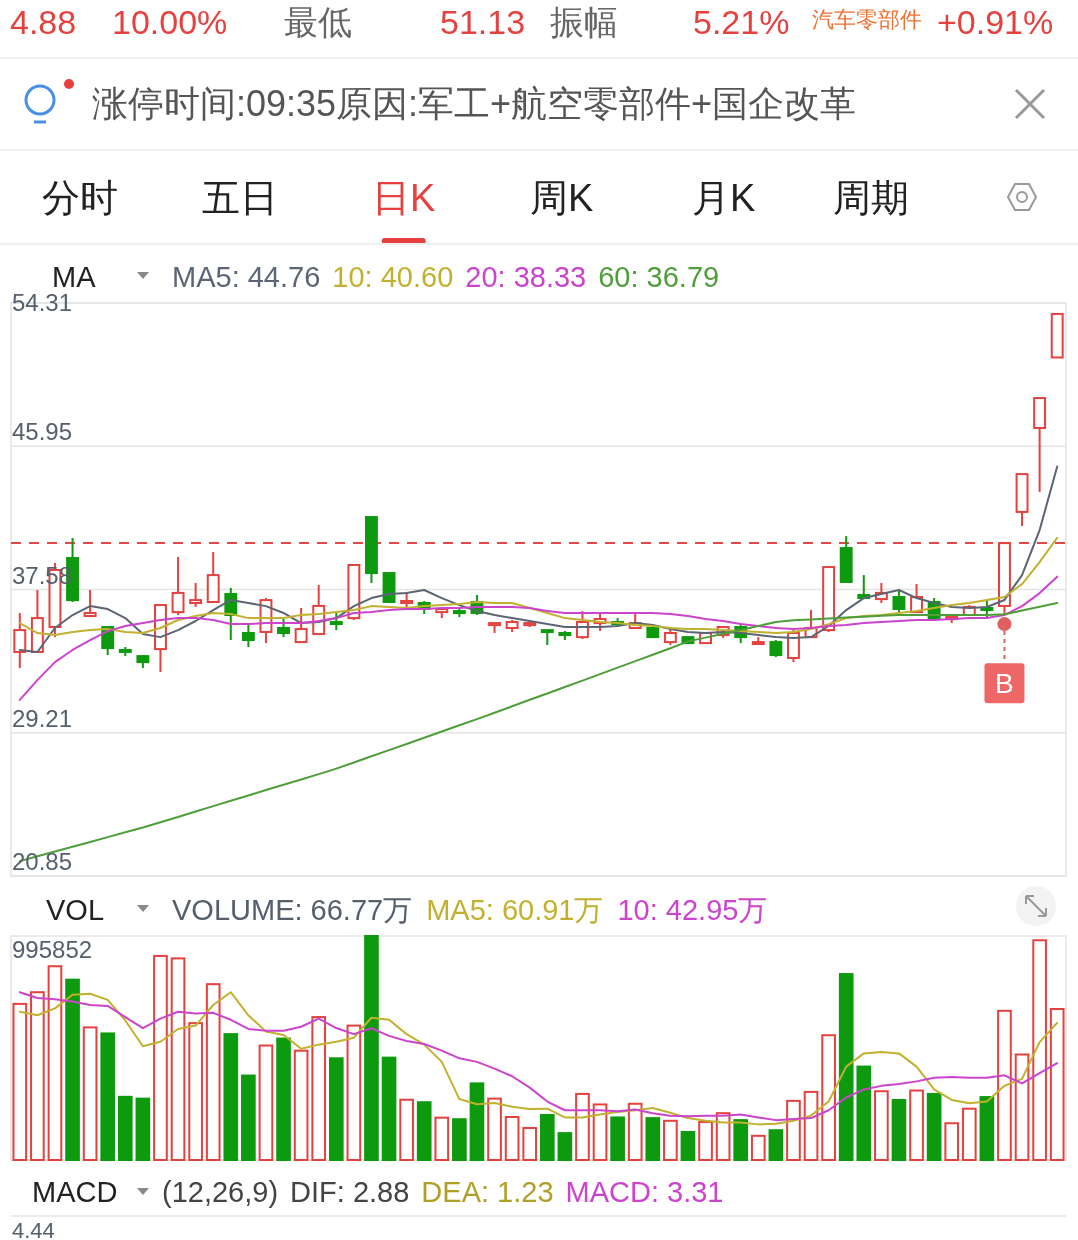  Describe the element at coordinates (1004, 684) in the screenshot. I see `annotation: B` at that location.